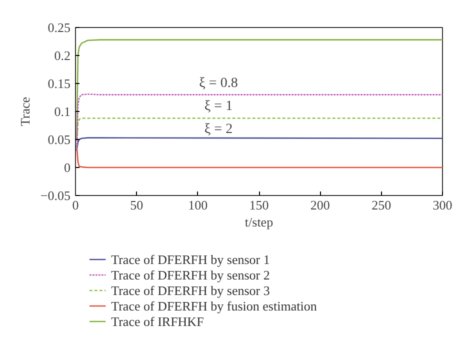  What do you see at coordinates (137, 205) in the screenshot?
I see `x-tick-label: 50` at bounding box center [137, 205].